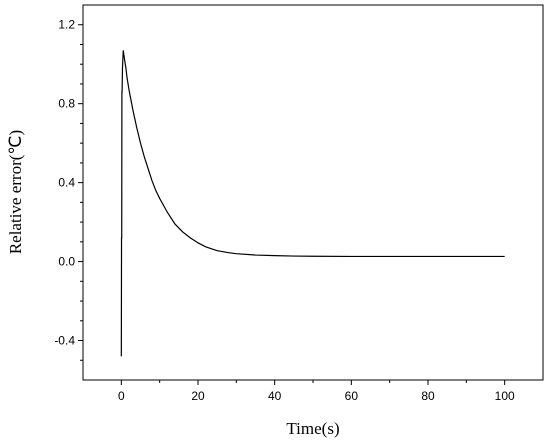  I want to click on x-tick-label: 0, so click(121, 396).